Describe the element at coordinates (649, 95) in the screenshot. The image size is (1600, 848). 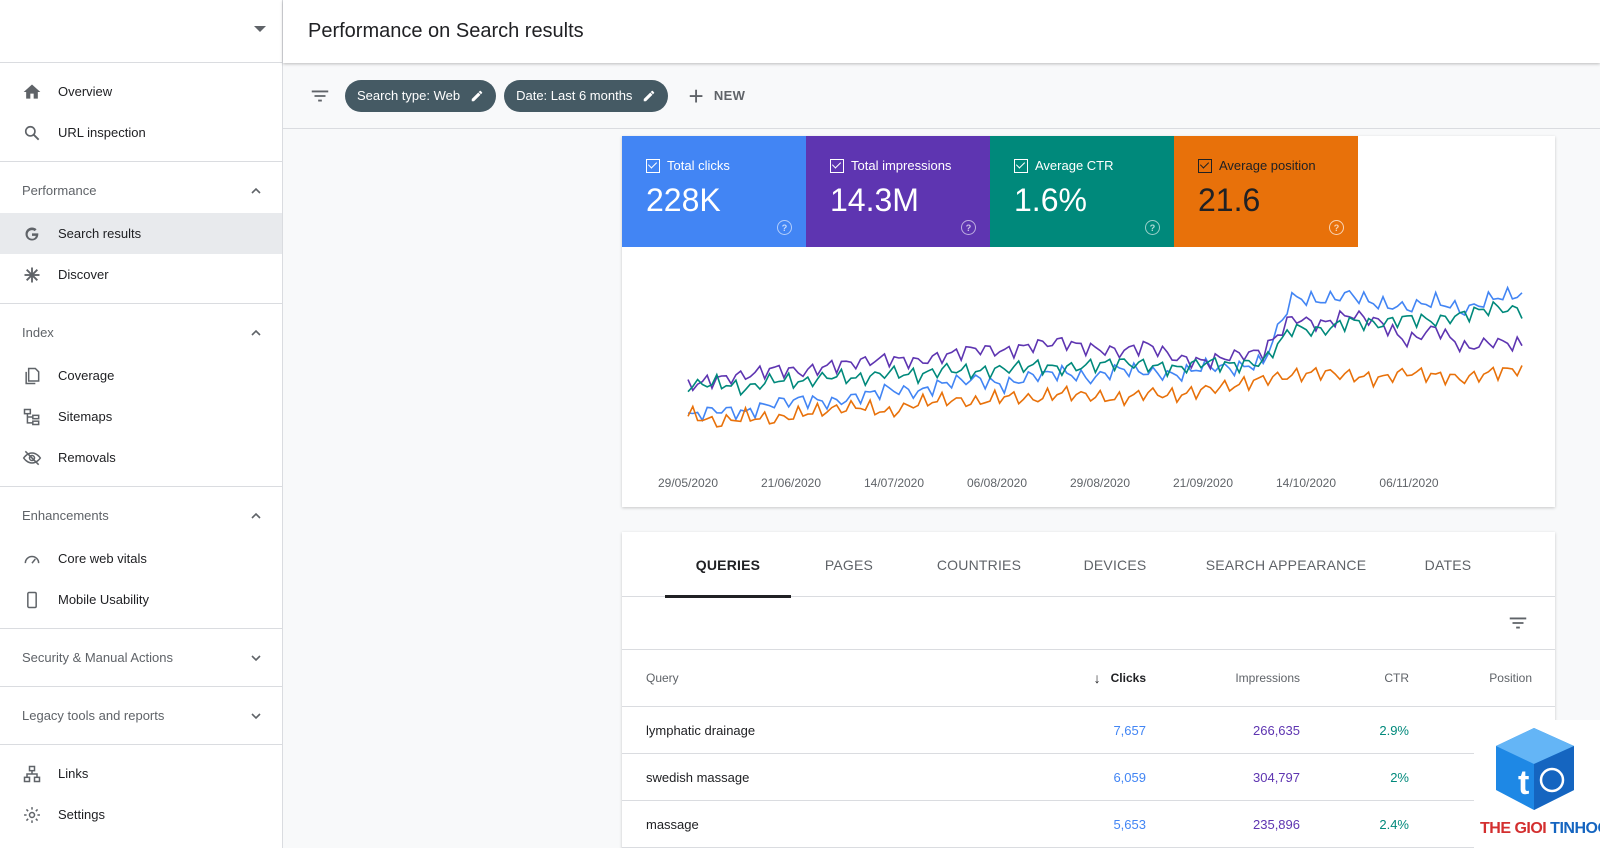
I see `pencil-icon` at that location.